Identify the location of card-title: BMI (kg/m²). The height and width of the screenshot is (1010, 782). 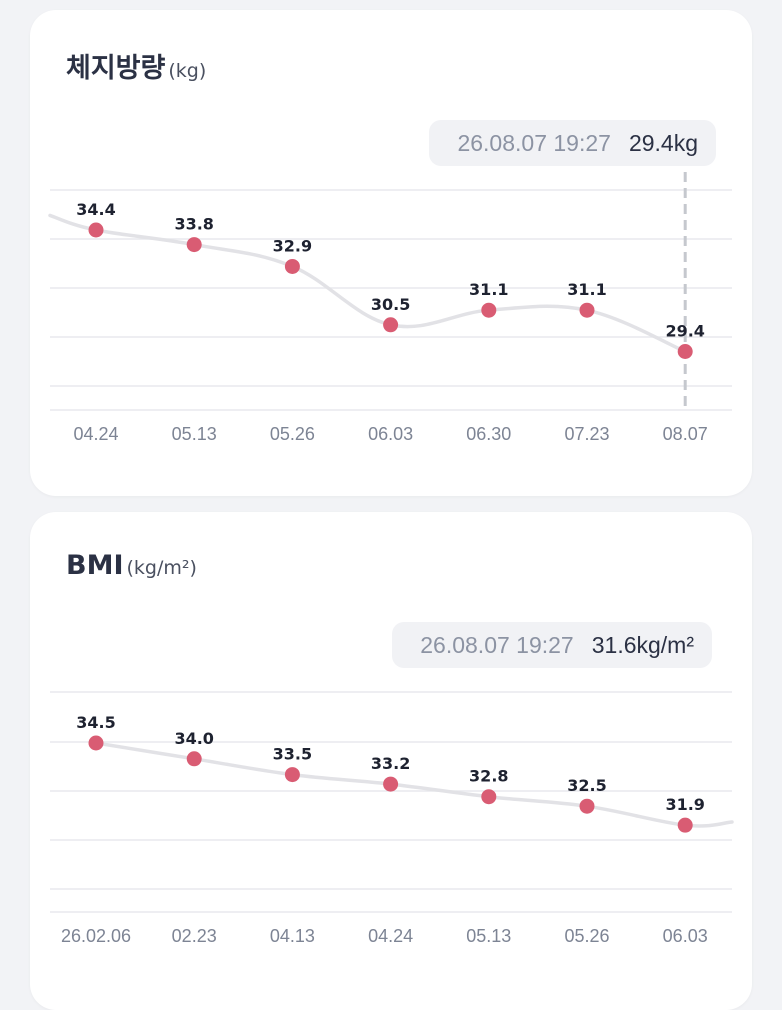
(131, 565).